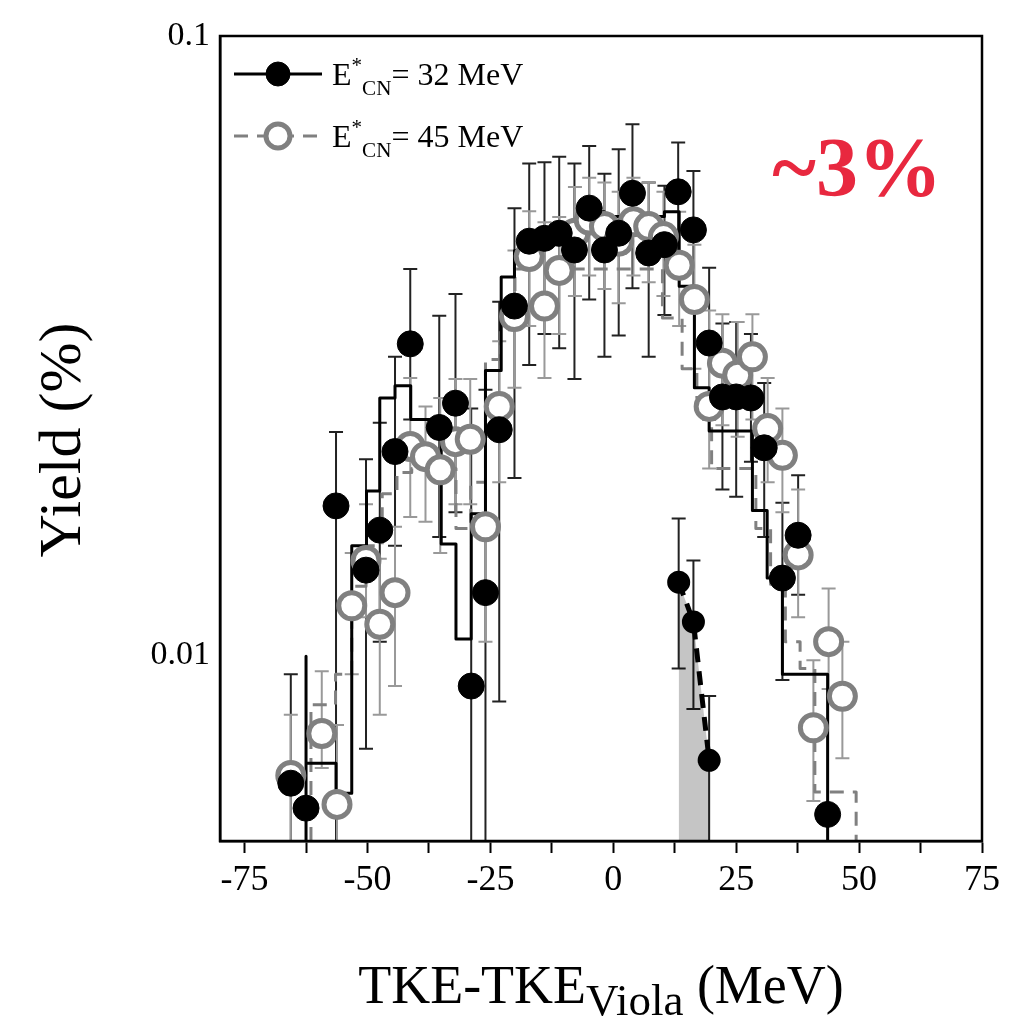 This screenshot has width=1009, height=1036. Describe the element at coordinates (180, 652) in the screenshot. I see `y-tick-label: 0.01` at that location.